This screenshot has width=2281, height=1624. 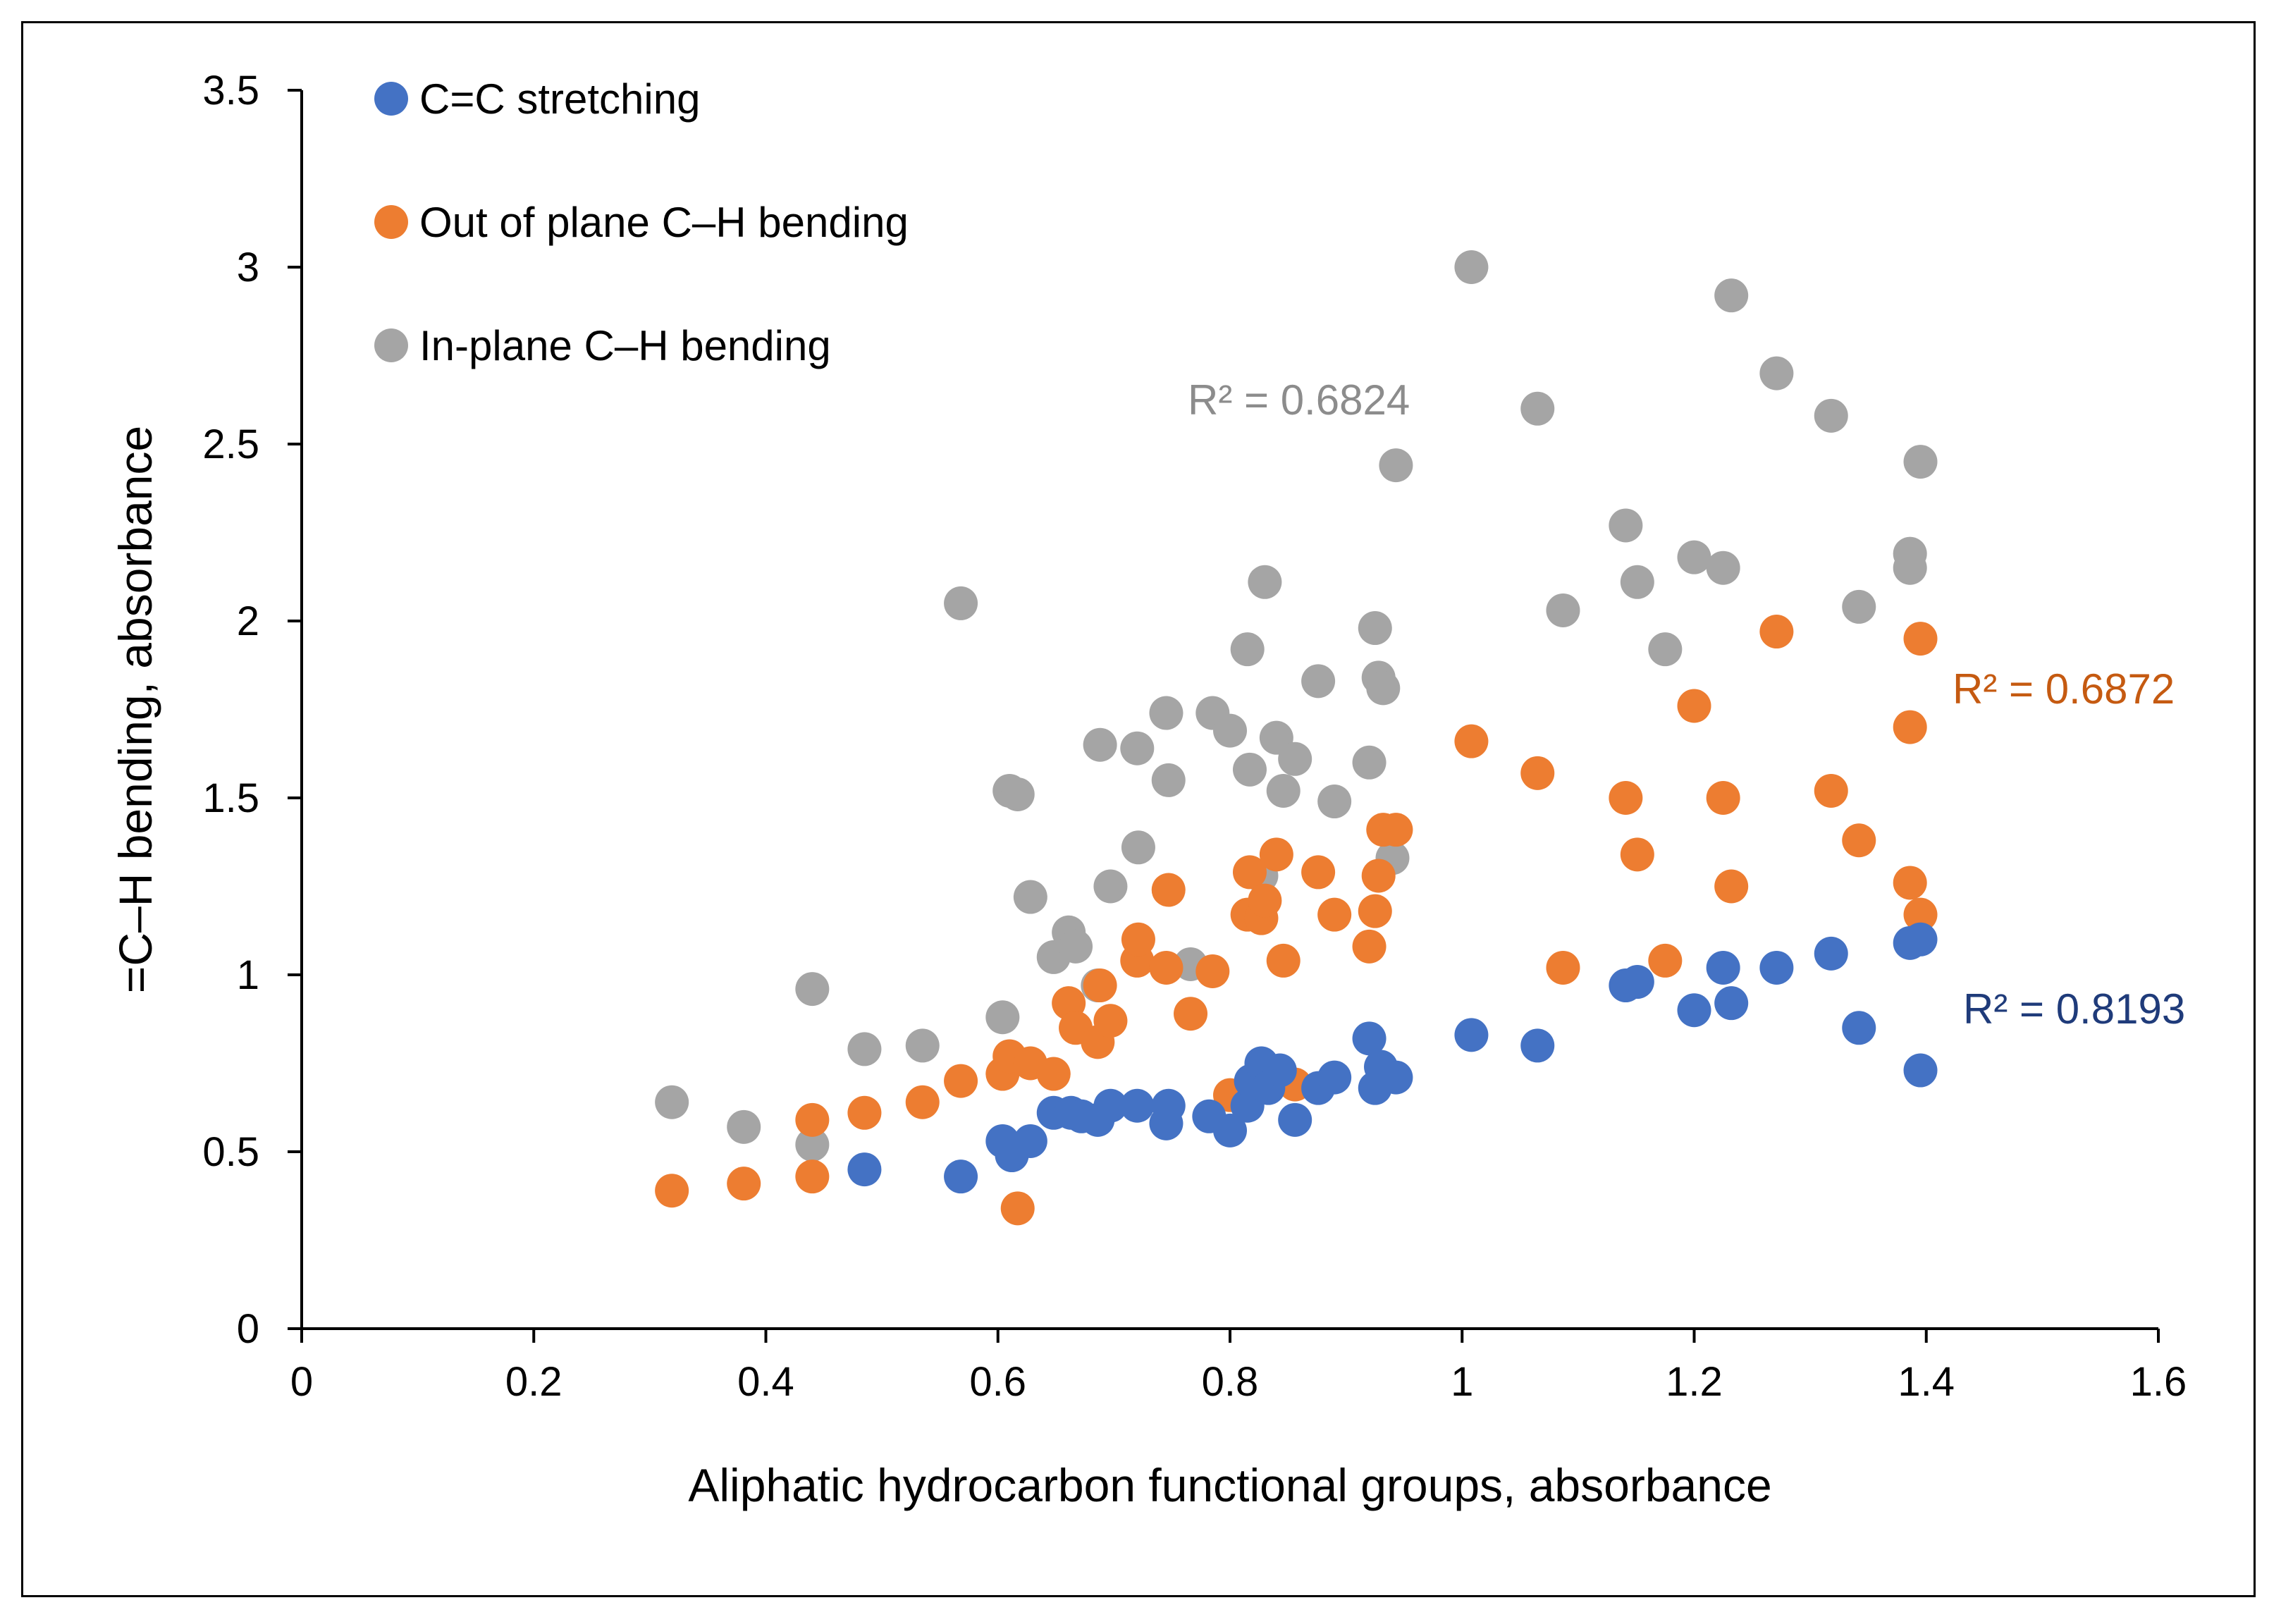 What do you see at coordinates (230, 1152) in the screenshot?
I see `y-tick-label: 0.5` at bounding box center [230, 1152].